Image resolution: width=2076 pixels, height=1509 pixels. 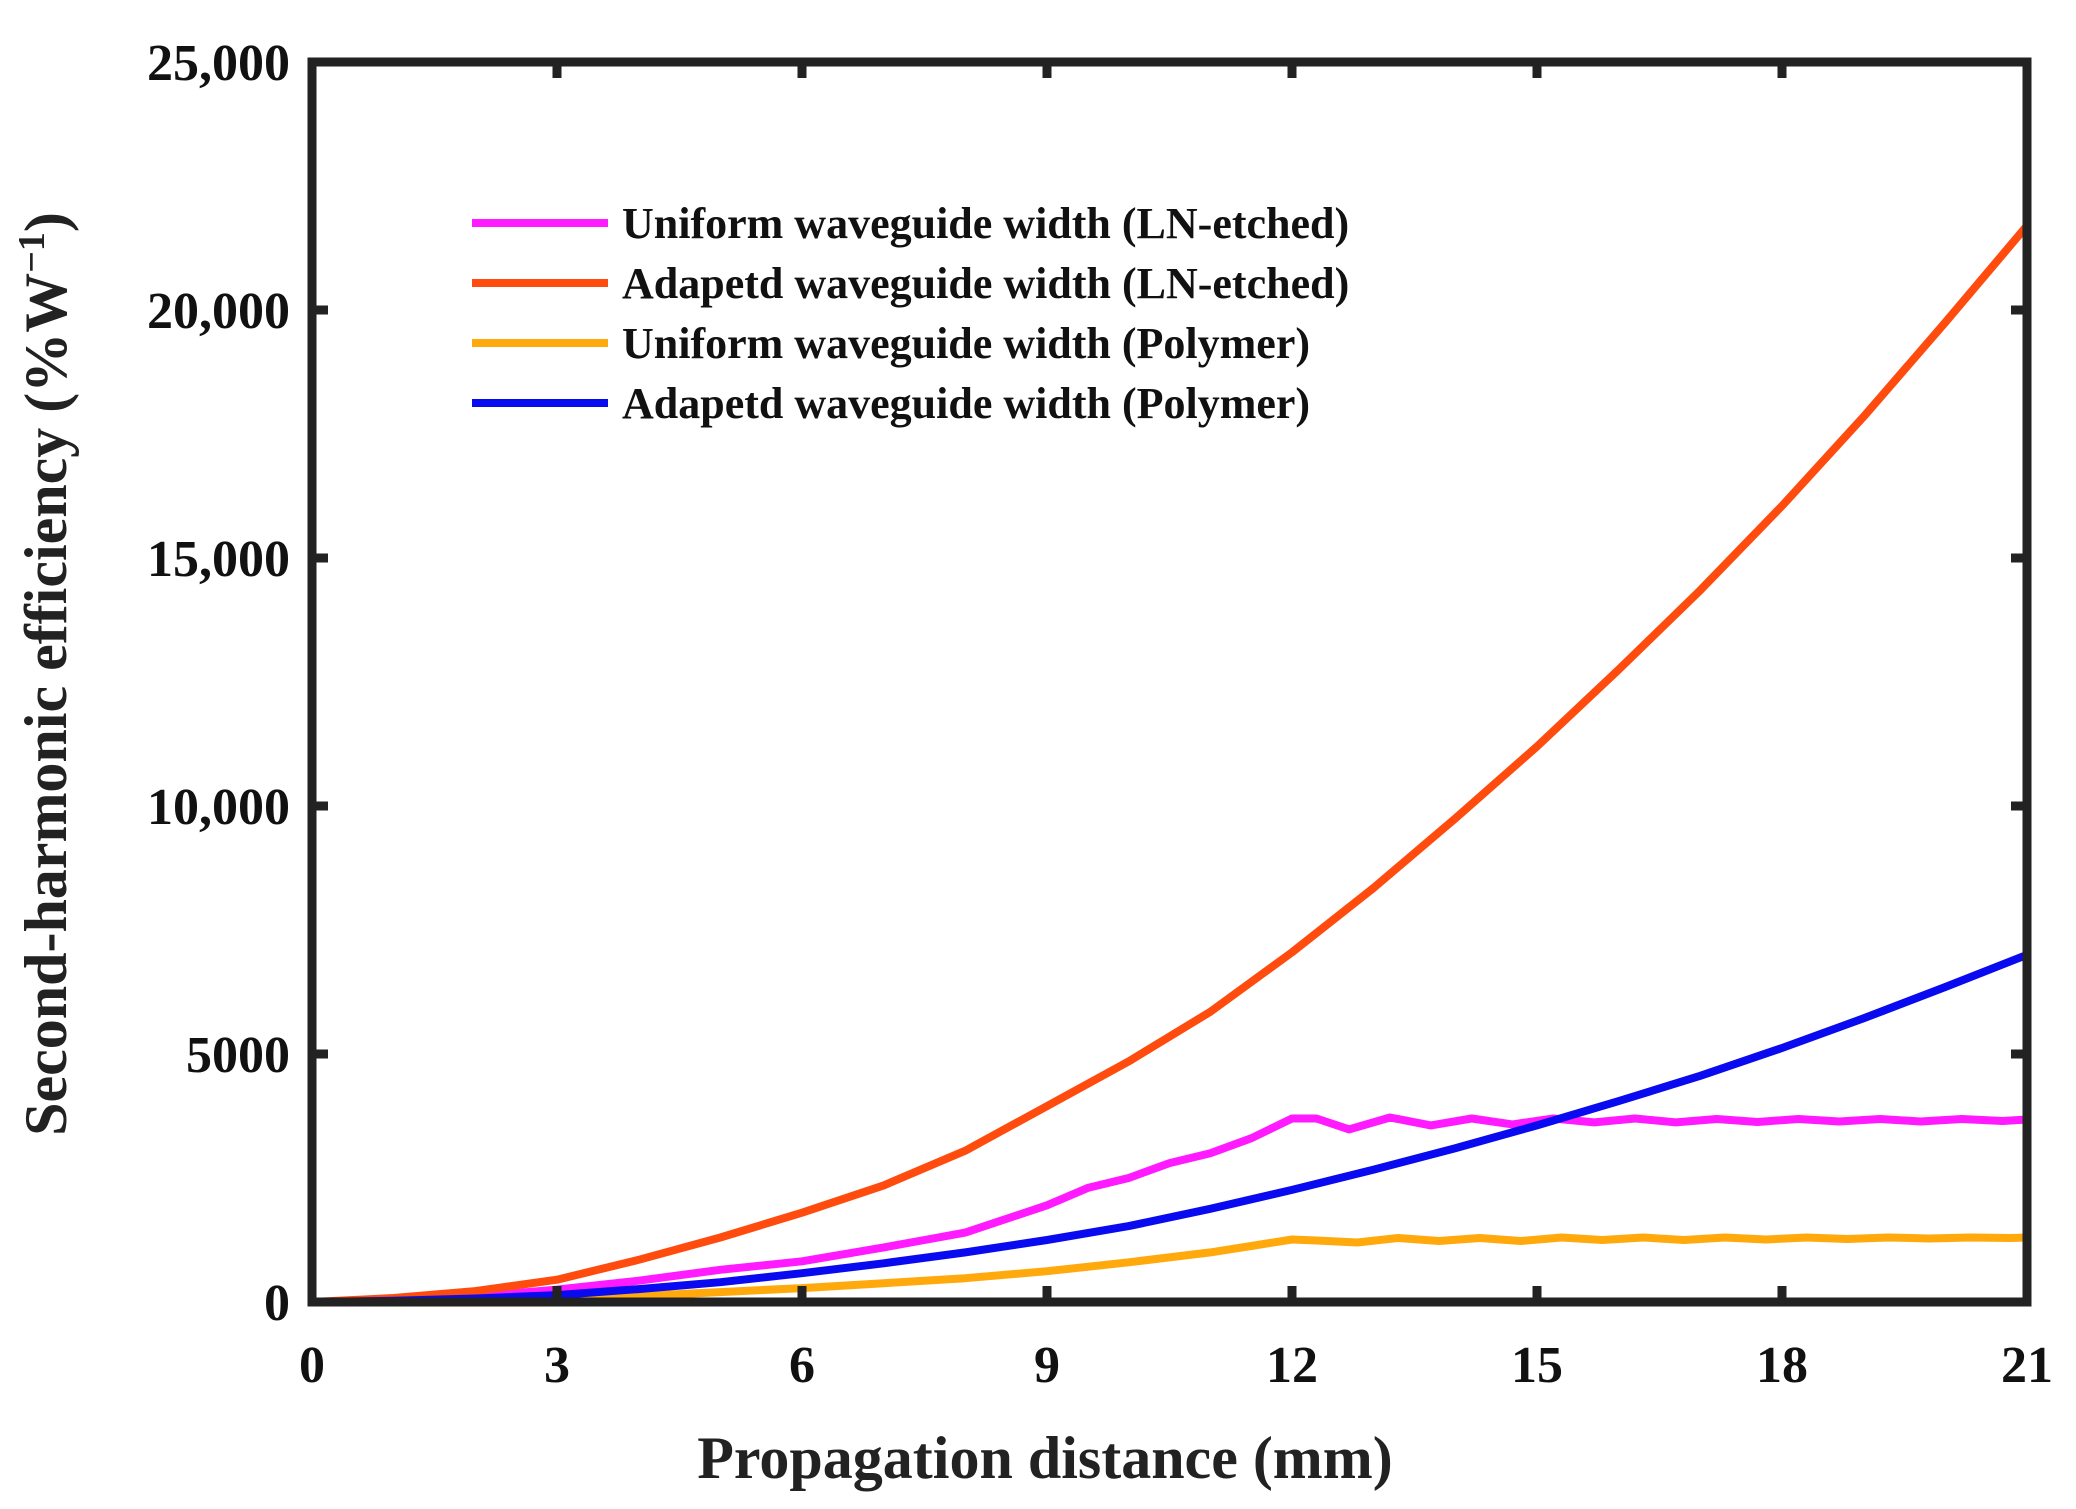 What do you see at coordinates (966, 343) in the screenshot?
I see `legend-label-3: Uniform waveguide width (Polymer)` at bounding box center [966, 343].